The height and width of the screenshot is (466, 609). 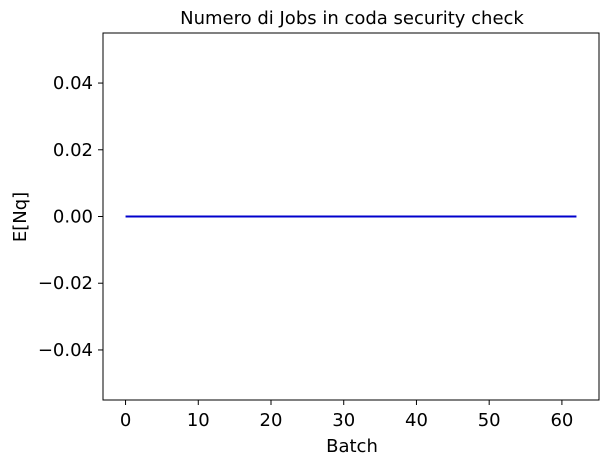 I want to click on chart-title: Numero di Jobs in coda security check, so click(x=352, y=18).